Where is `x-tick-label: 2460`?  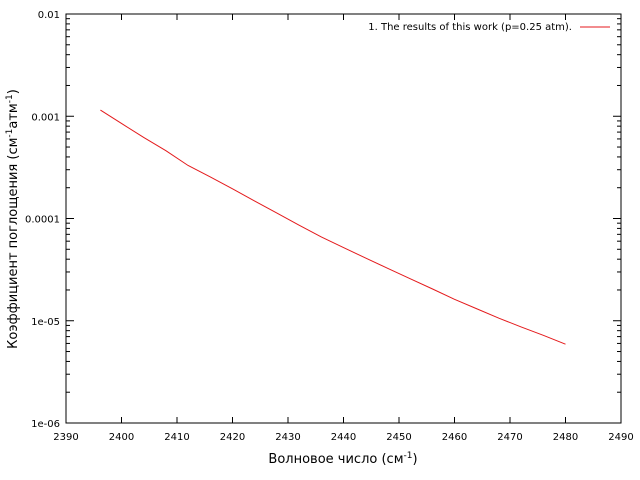
x-tick-label: 2460 is located at coordinates (454, 437).